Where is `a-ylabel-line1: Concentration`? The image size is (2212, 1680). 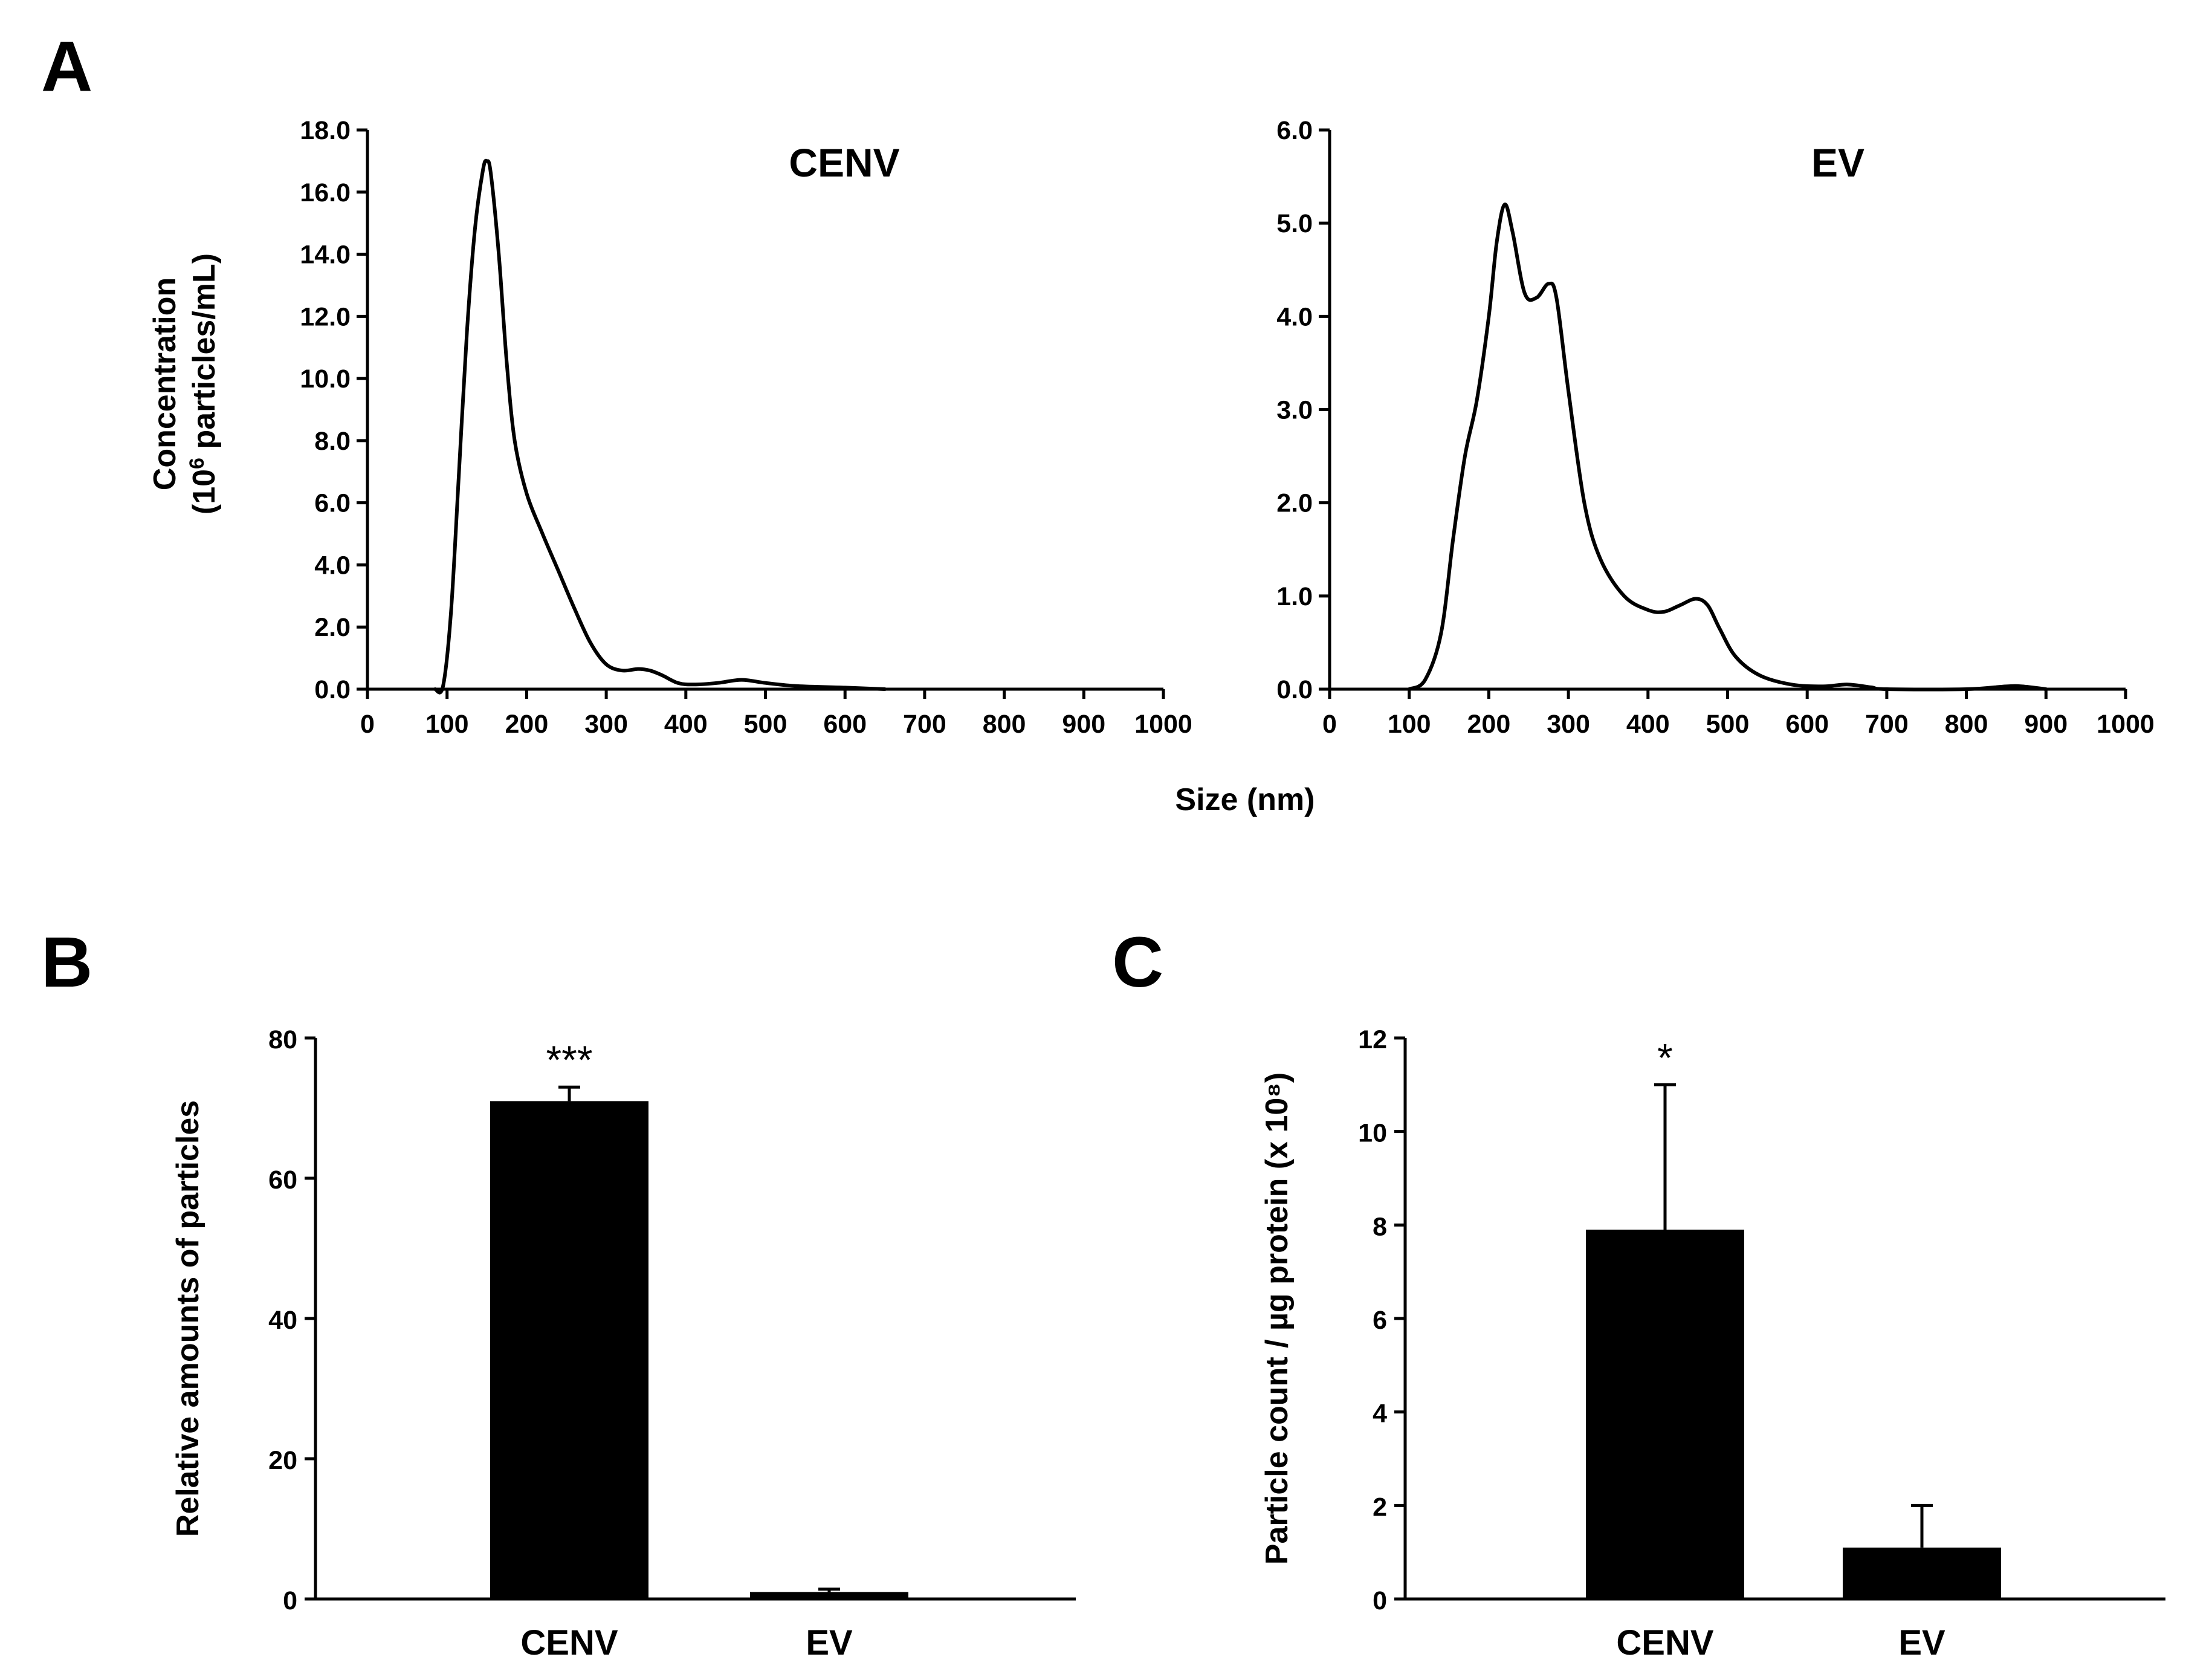
a-ylabel-line1: Concentration is located at coordinates (165, 383).